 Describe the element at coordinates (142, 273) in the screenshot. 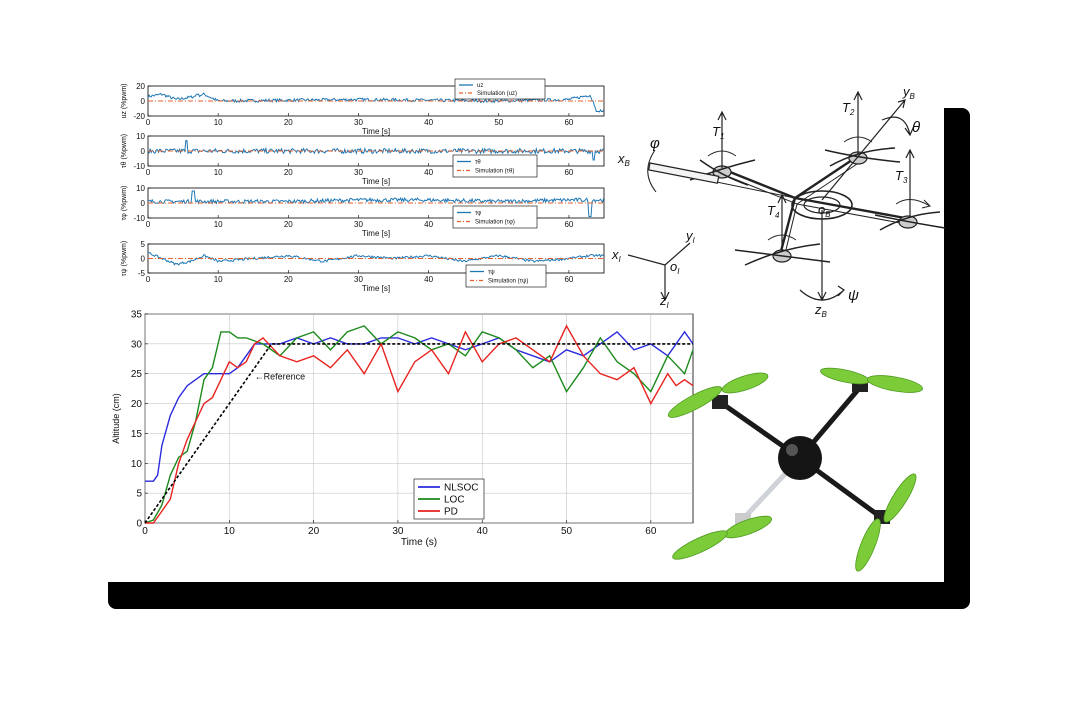

I see `y-tick-label: -5` at that location.